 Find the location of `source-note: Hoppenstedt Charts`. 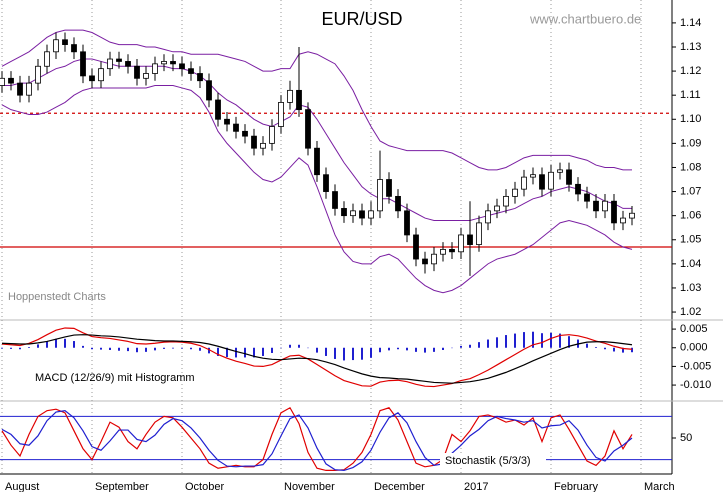

source-note: Hoppenstedt Charts is located at coordinates (57, 297).